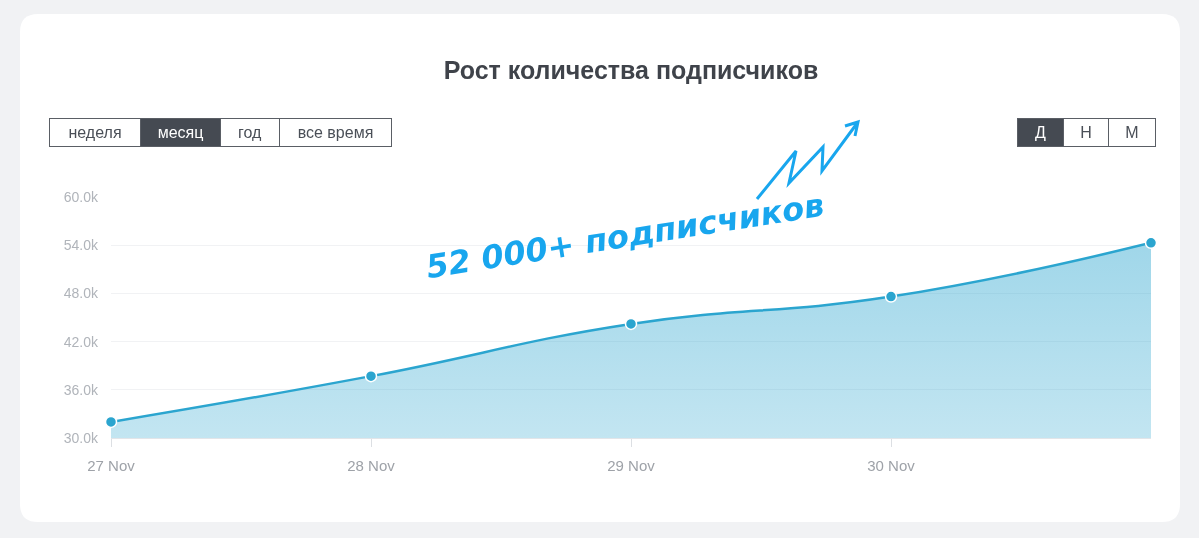 The height and width of the screenshot is (538, 1199). Describe the element at coordinates (81, 293) in the screenshot. I see `y-tick-label: 48.0k` at that location.